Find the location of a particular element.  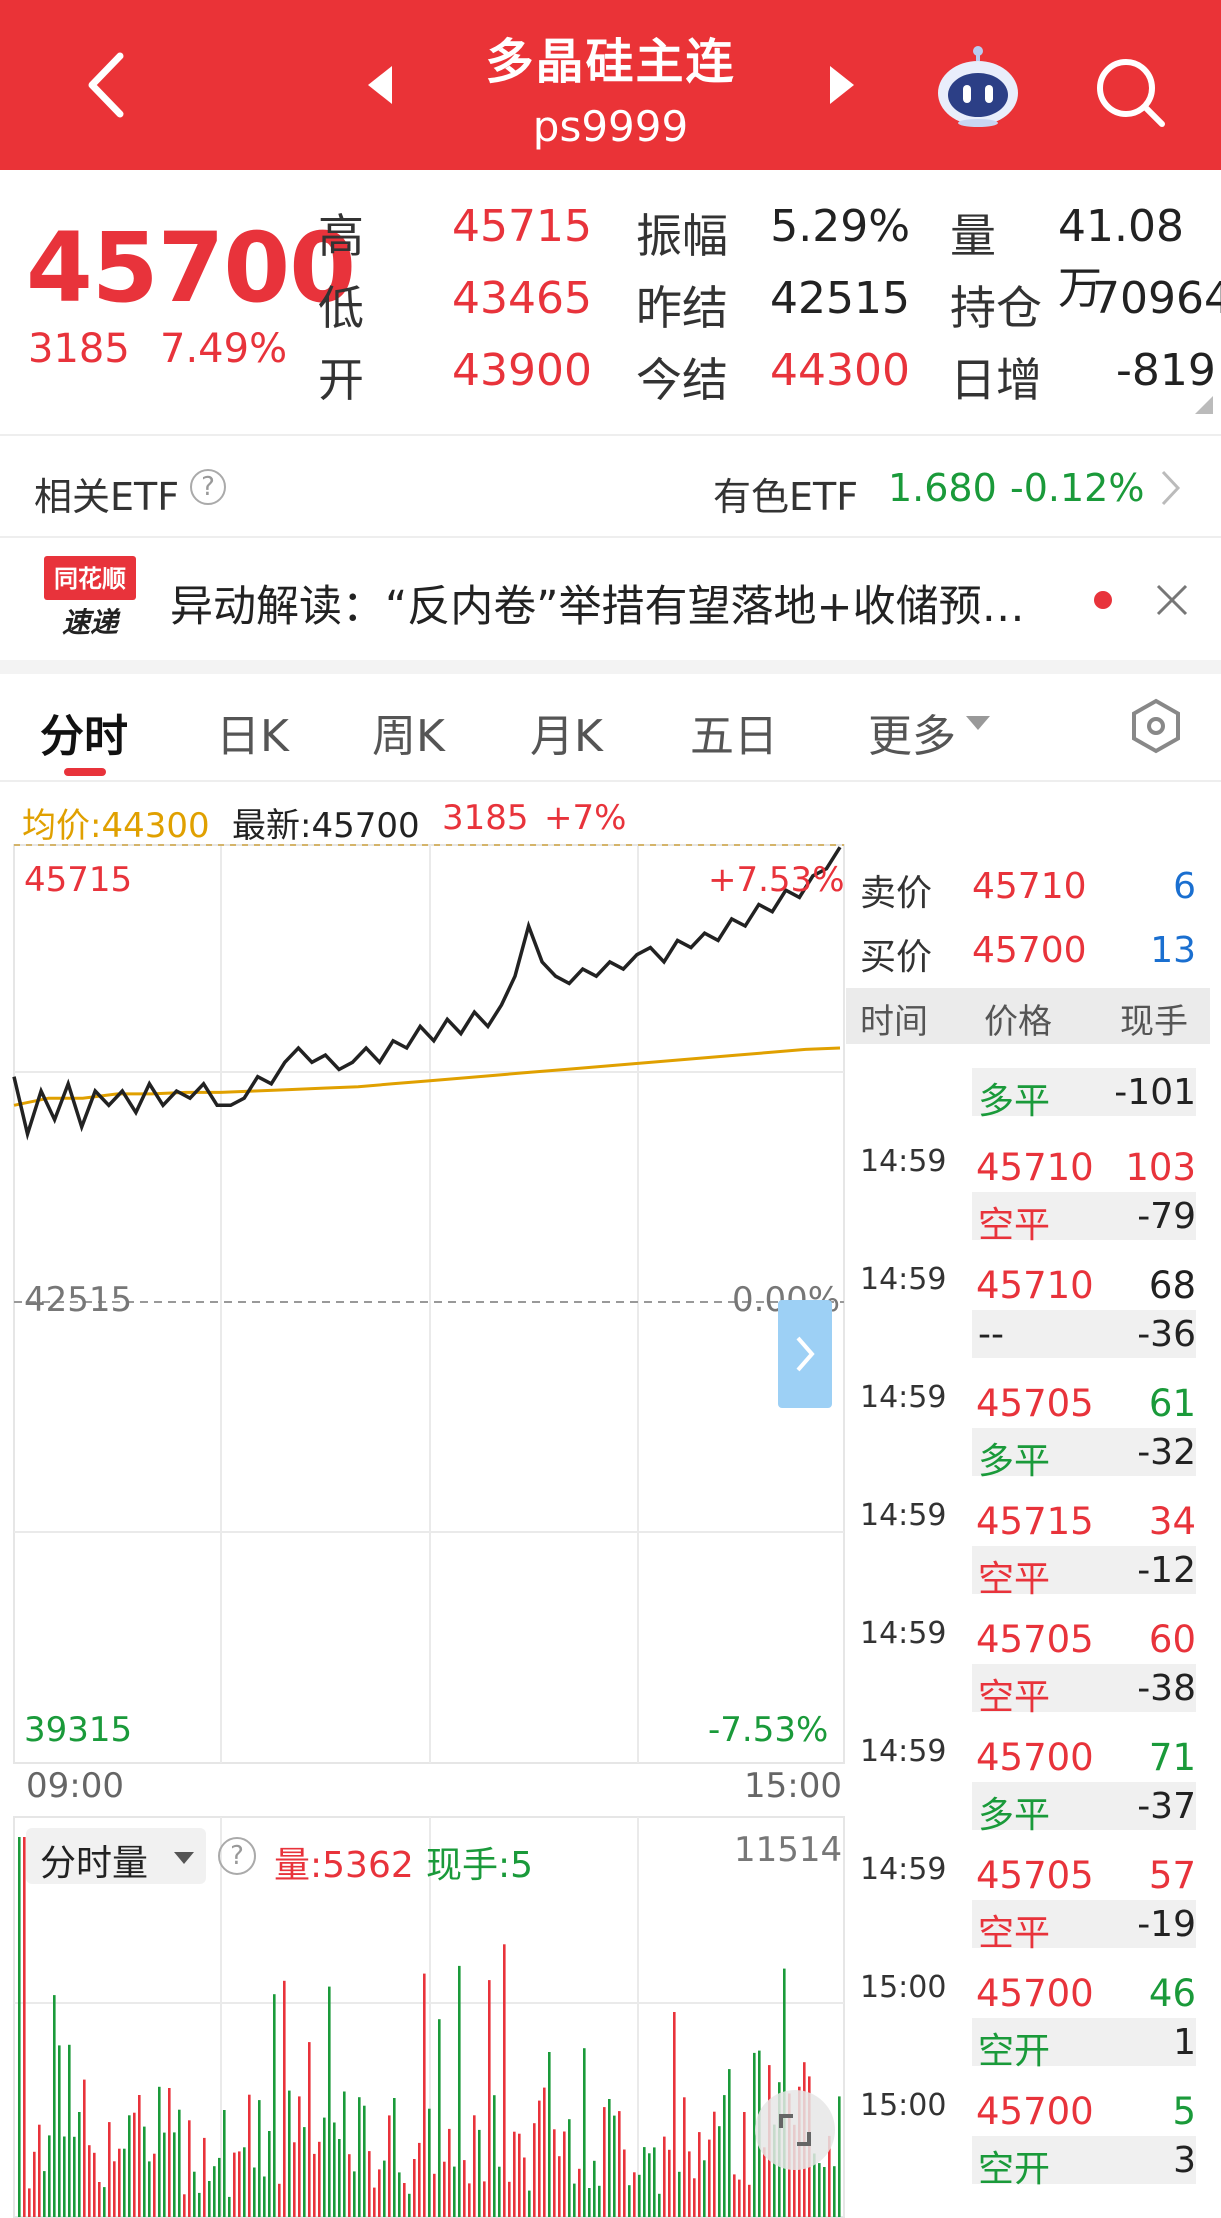

tick-hand: 34 is located at coordinates (1172, 1521).